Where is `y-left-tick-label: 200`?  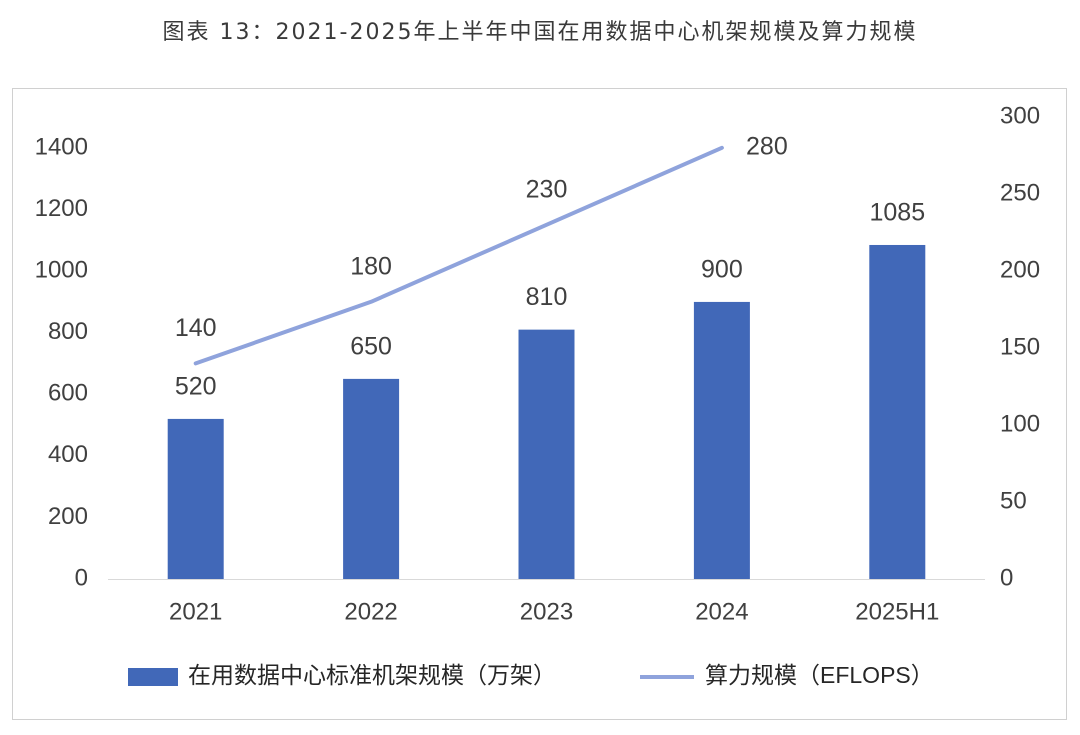 y-left-tick-label: 200 is located at coordinates (68, 516).